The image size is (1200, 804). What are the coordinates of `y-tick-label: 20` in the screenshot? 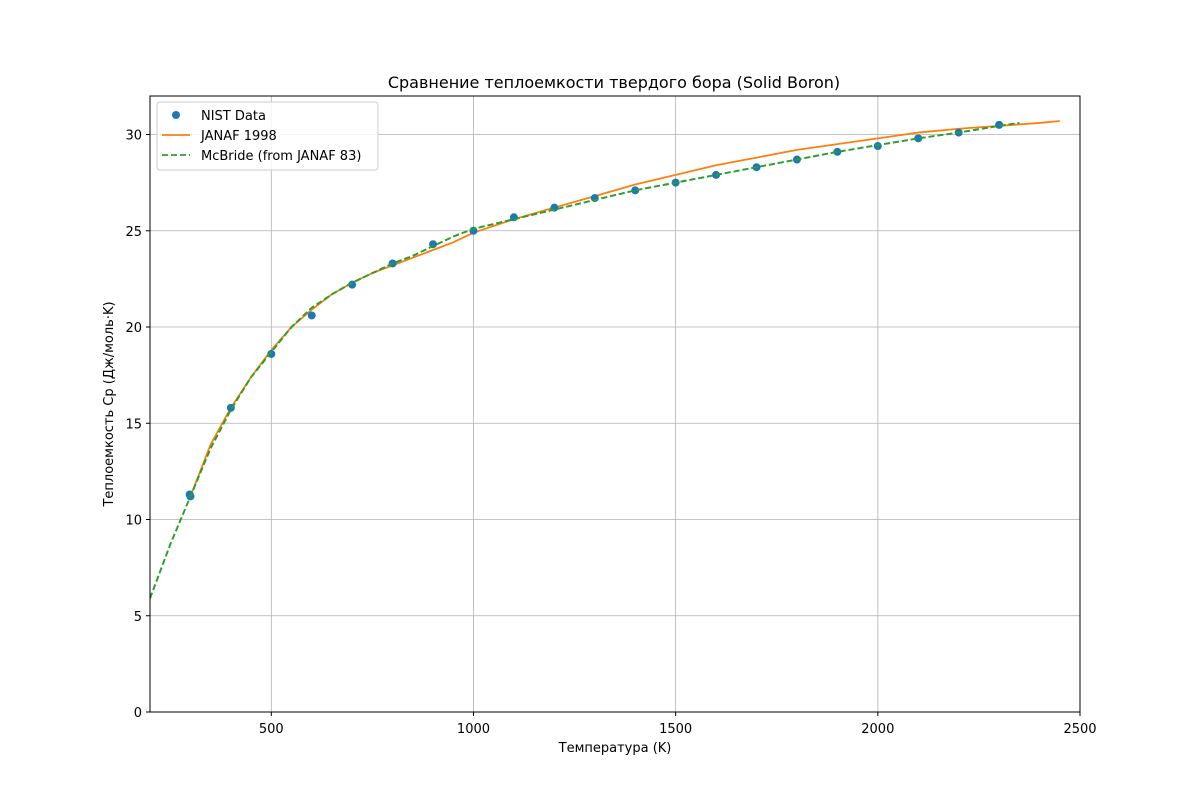 It's located at (133, 328).